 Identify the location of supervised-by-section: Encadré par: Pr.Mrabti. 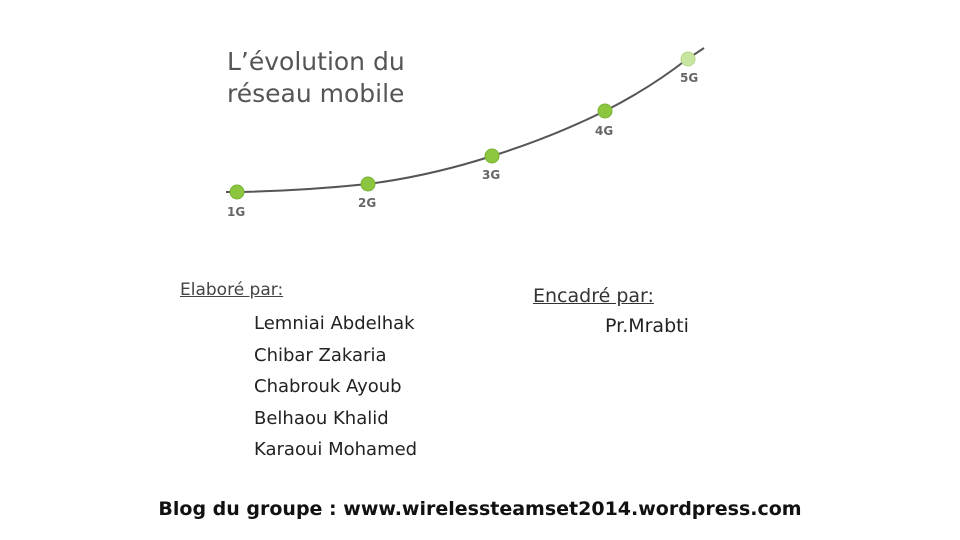
(611, 311).